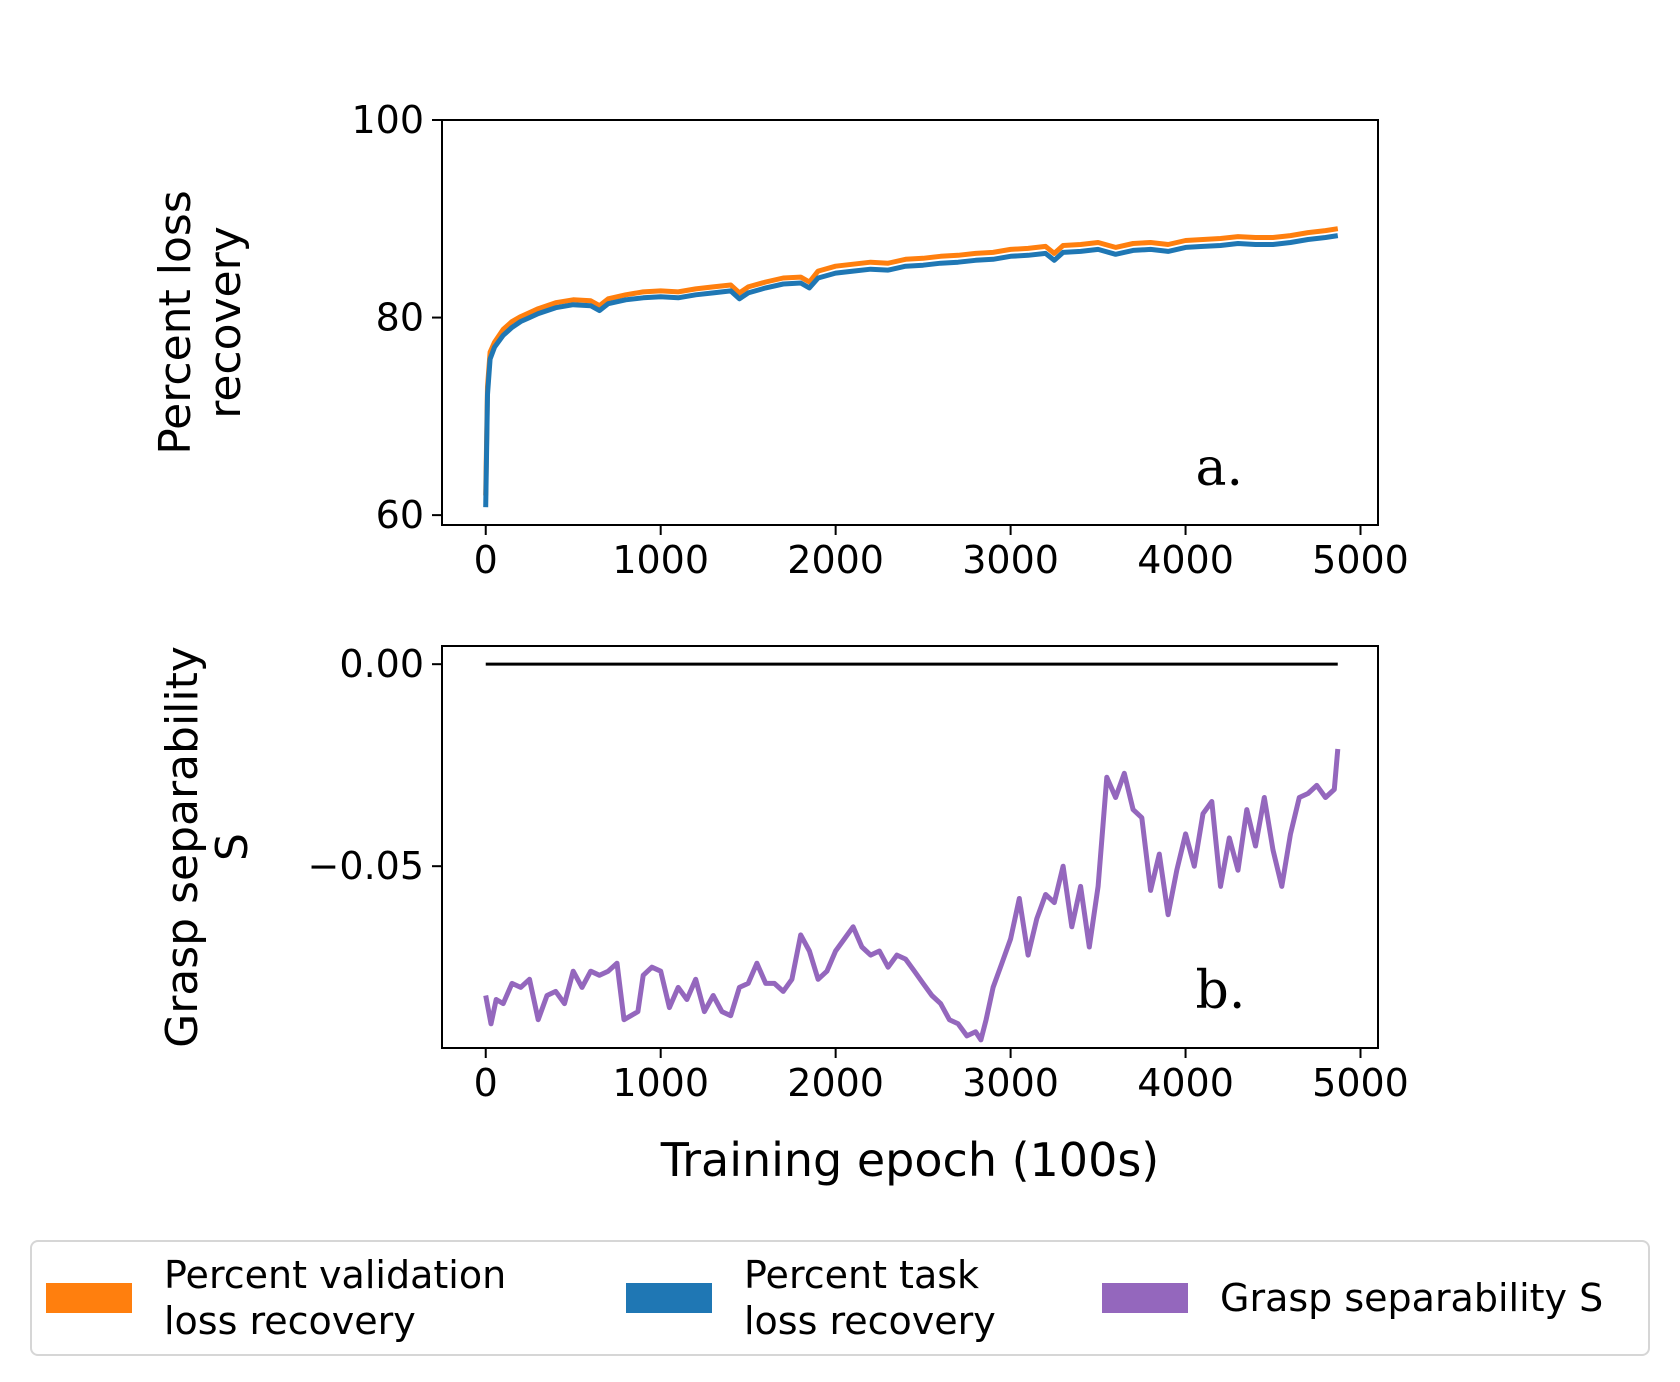 Image resolution: width=1680 pixels, height=1382 pixels. I want to click on legend-swatch-task, so click(669, 1298).